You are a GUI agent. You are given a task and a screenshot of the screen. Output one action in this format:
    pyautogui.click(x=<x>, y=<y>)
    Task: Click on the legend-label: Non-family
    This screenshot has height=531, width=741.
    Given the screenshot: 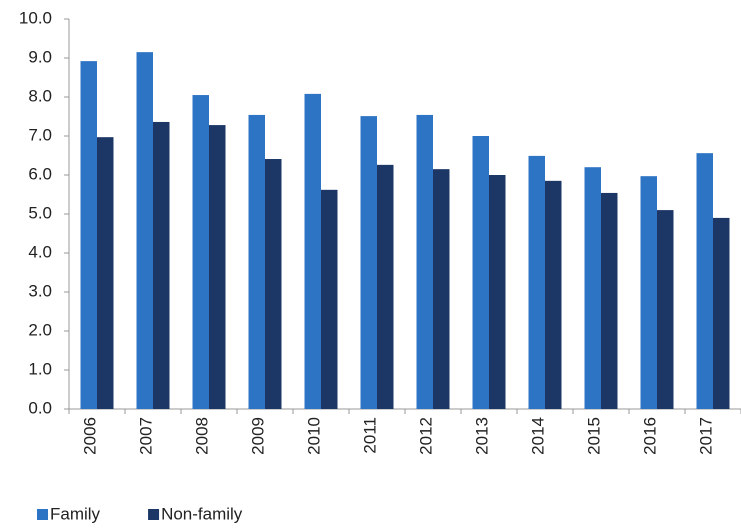 What is the action you would take?
    pyautogui.click(x=202, y=513)
    